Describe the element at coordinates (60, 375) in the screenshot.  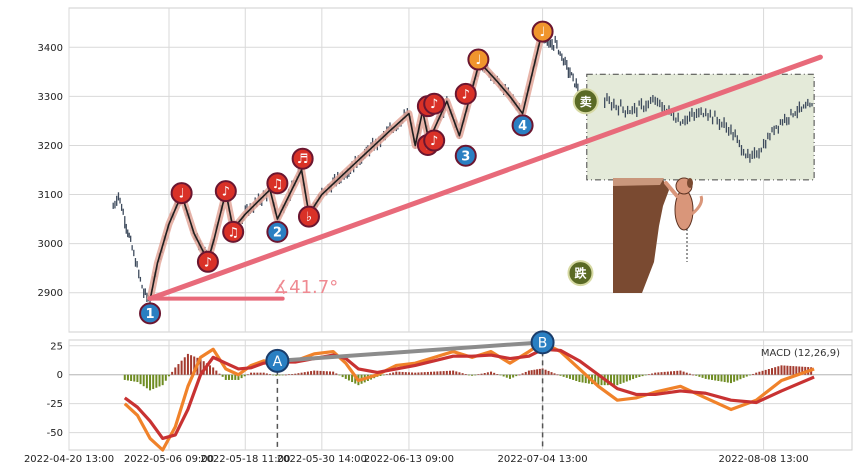
I see `macd-y-tick-label: 0` at that location.